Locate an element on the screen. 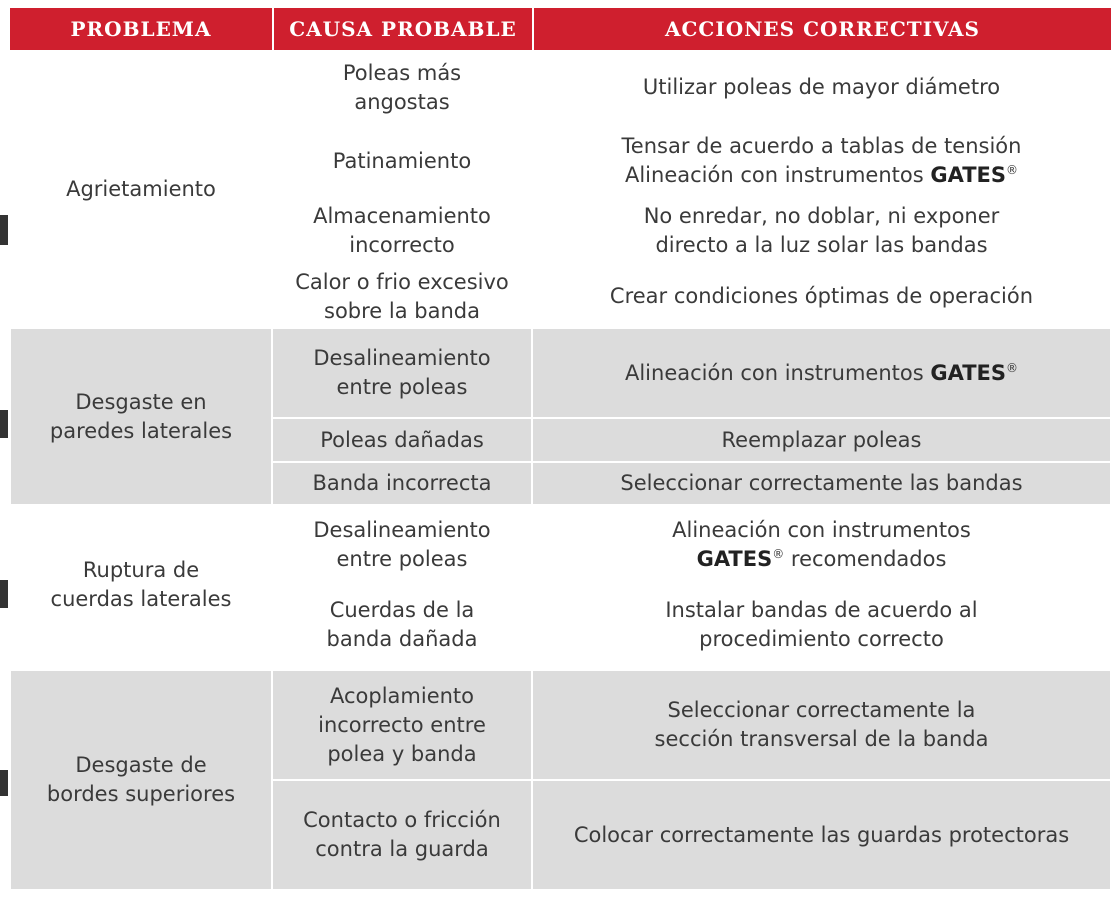 This screenshot has width=1111, height=899. text: directo a la luz solar las bandas is located at coordinates (821, 245).